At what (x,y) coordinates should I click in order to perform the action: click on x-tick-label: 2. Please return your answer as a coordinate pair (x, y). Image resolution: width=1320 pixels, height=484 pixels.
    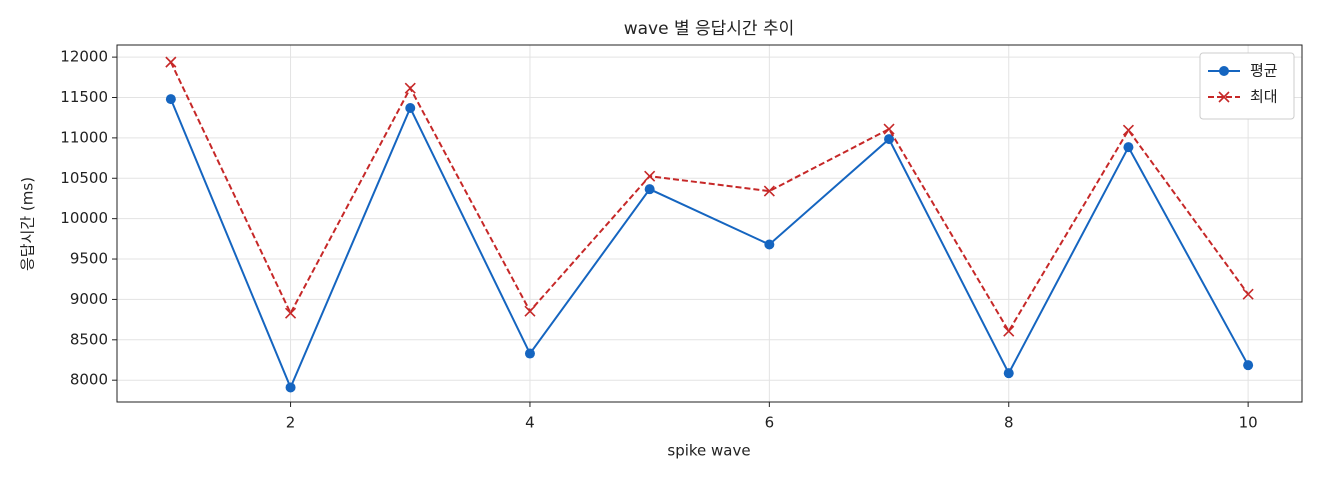
    Looking at the image, I should click on (291, 423).